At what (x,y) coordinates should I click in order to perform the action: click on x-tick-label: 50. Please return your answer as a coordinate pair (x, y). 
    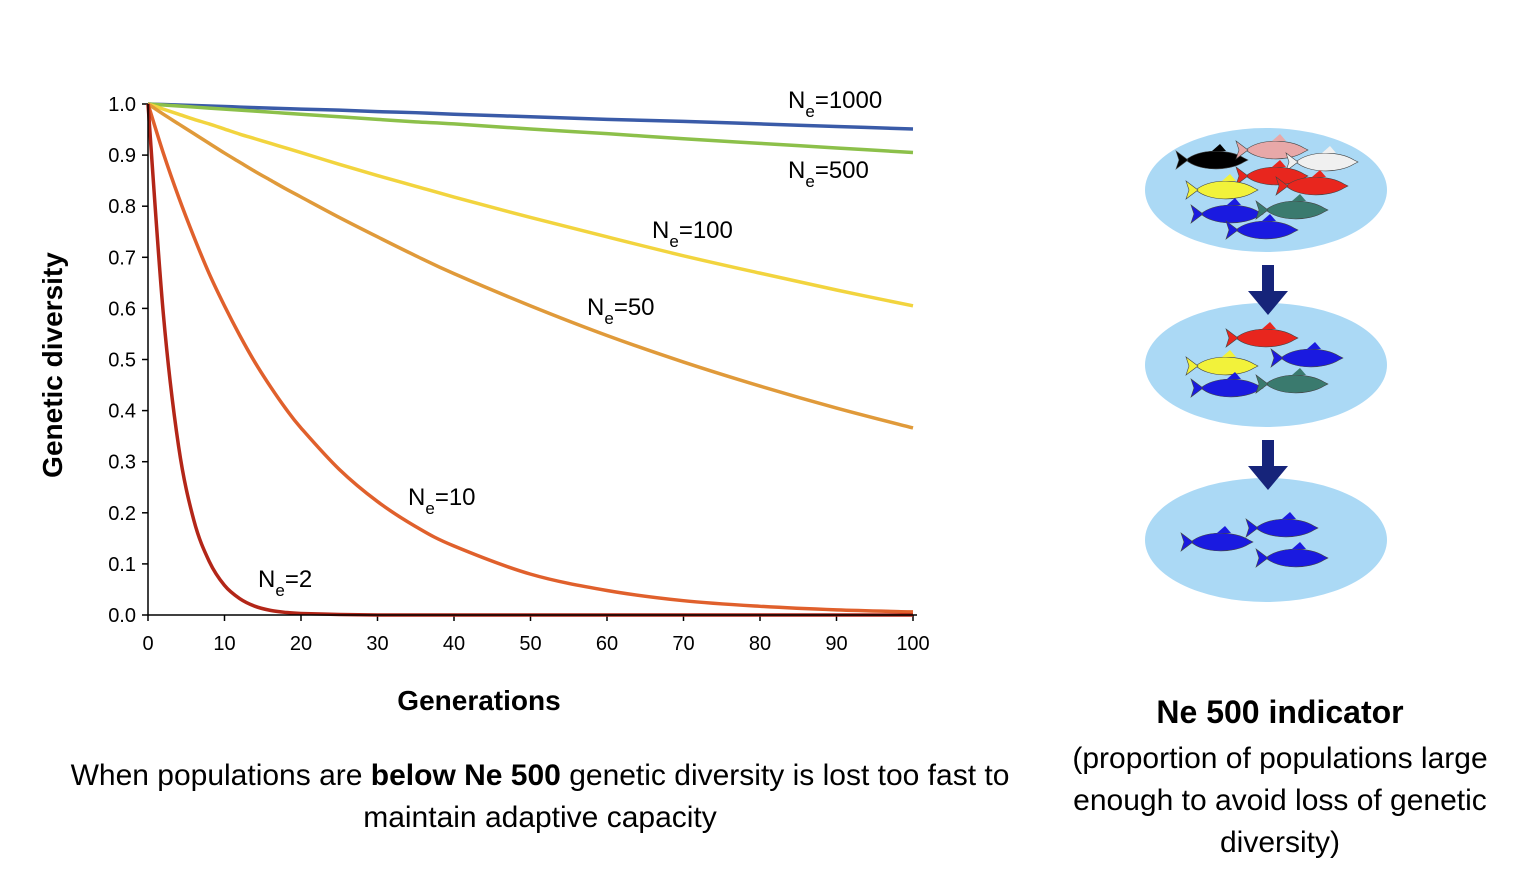
    Looking at the image, I should click on (530, 644).